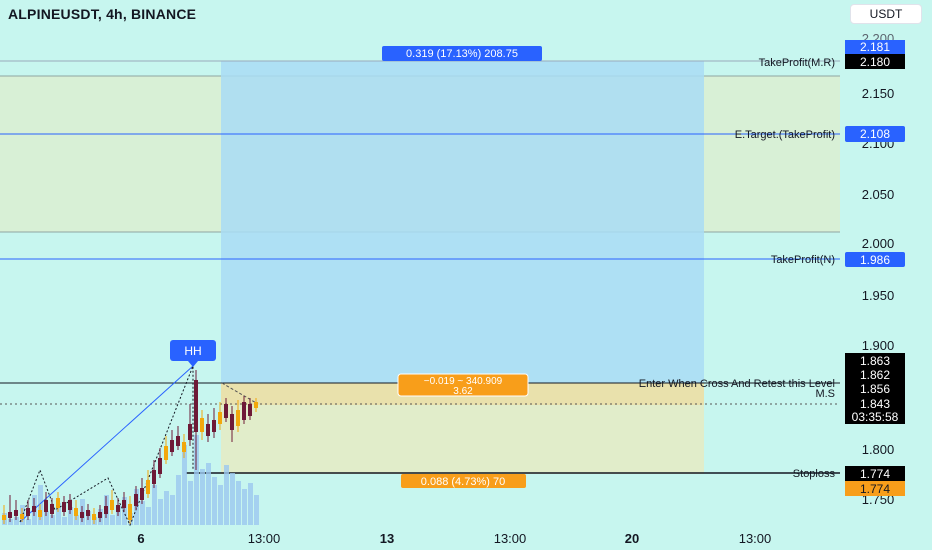  I want to click on loss-label: 0.088 (4.73%) 70, so click(463, 482).